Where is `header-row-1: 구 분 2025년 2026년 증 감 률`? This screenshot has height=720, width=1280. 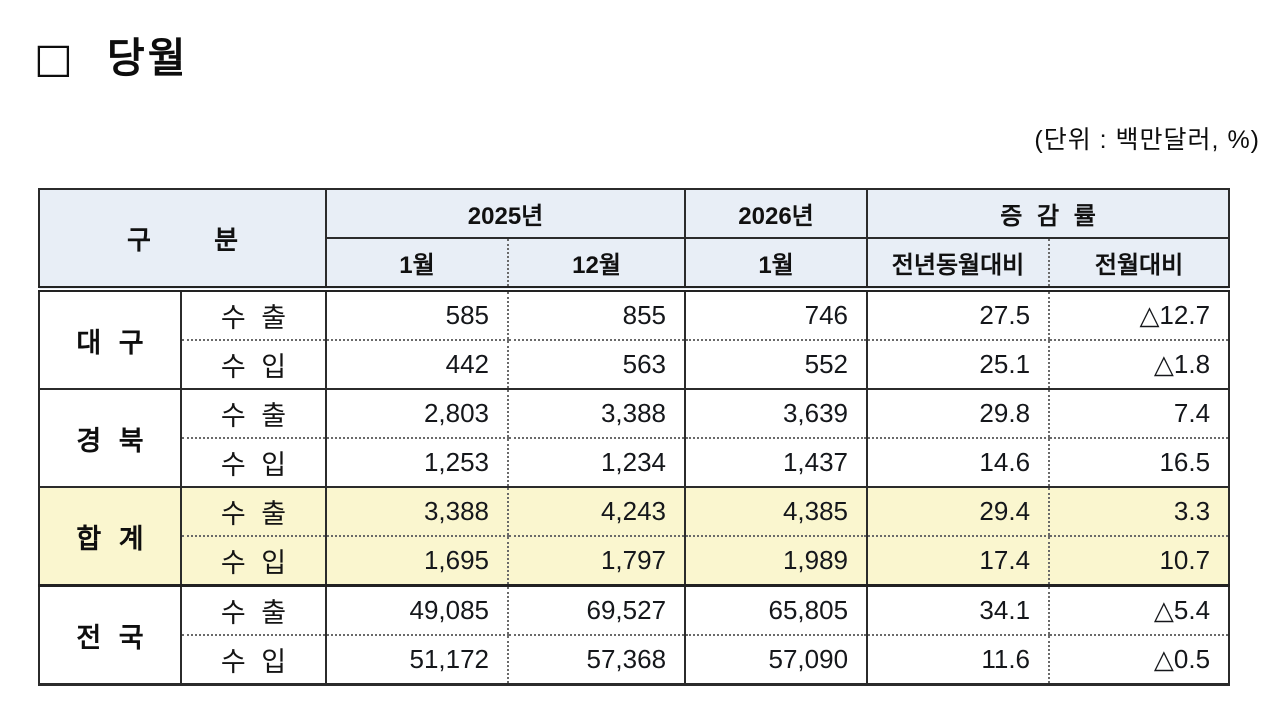
header-row-1: 구 분 2025년 2026년 증 감 률 is located at coordinates (634, 239).